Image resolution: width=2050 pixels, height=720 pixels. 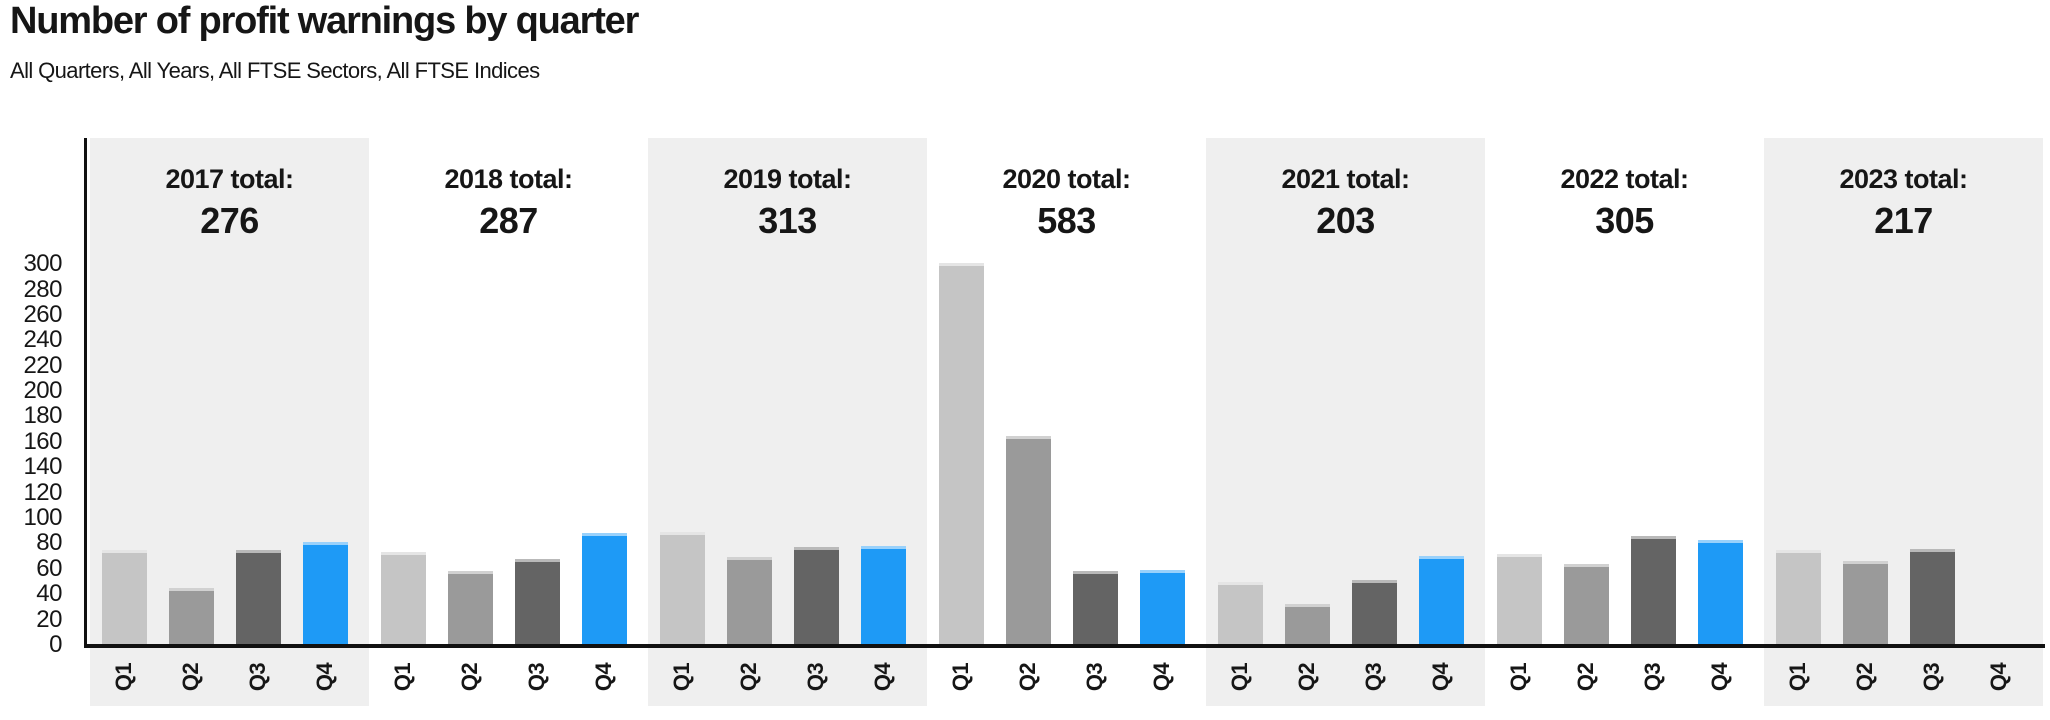 What do you see at coordinates (508, 220) in the screenshot?
I see `year-total-value-2018: 287` at bounding box center [508, 220].